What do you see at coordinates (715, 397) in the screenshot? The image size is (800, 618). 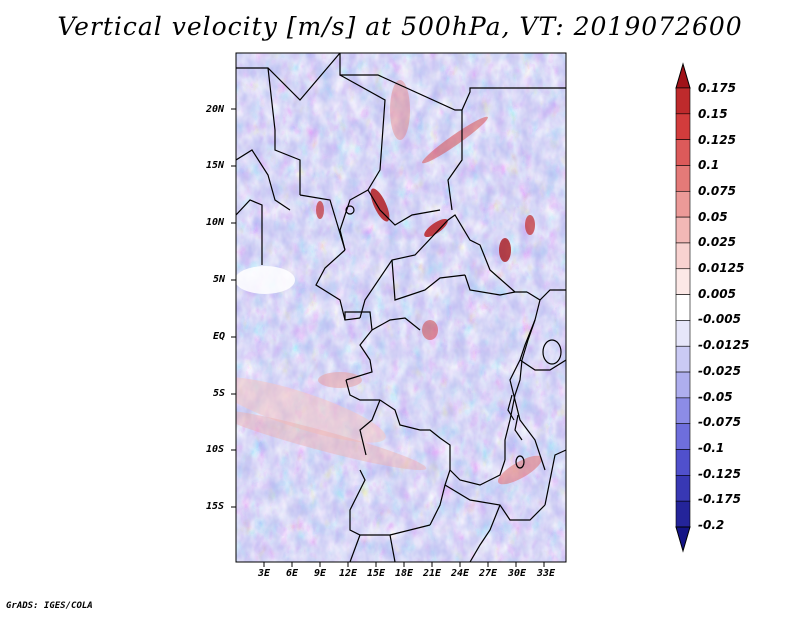 I see `colorbar-label: -0.05` at bounding box center [715, 397].